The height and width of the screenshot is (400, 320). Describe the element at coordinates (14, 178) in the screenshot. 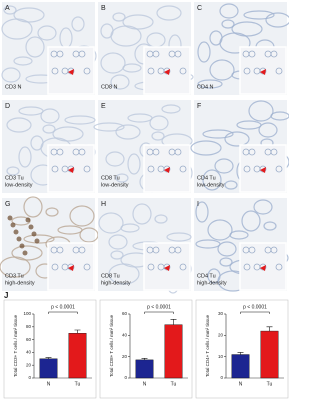

I see `panel-caption: CD3 Tu` at that location.